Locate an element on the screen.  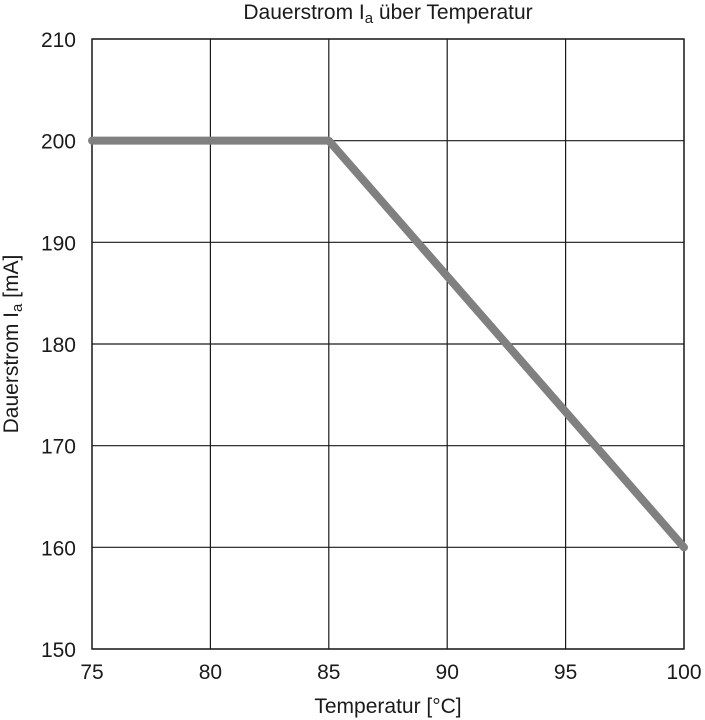
x-axis-label: Temperatur [°C] is located at coordinates (387, 706).